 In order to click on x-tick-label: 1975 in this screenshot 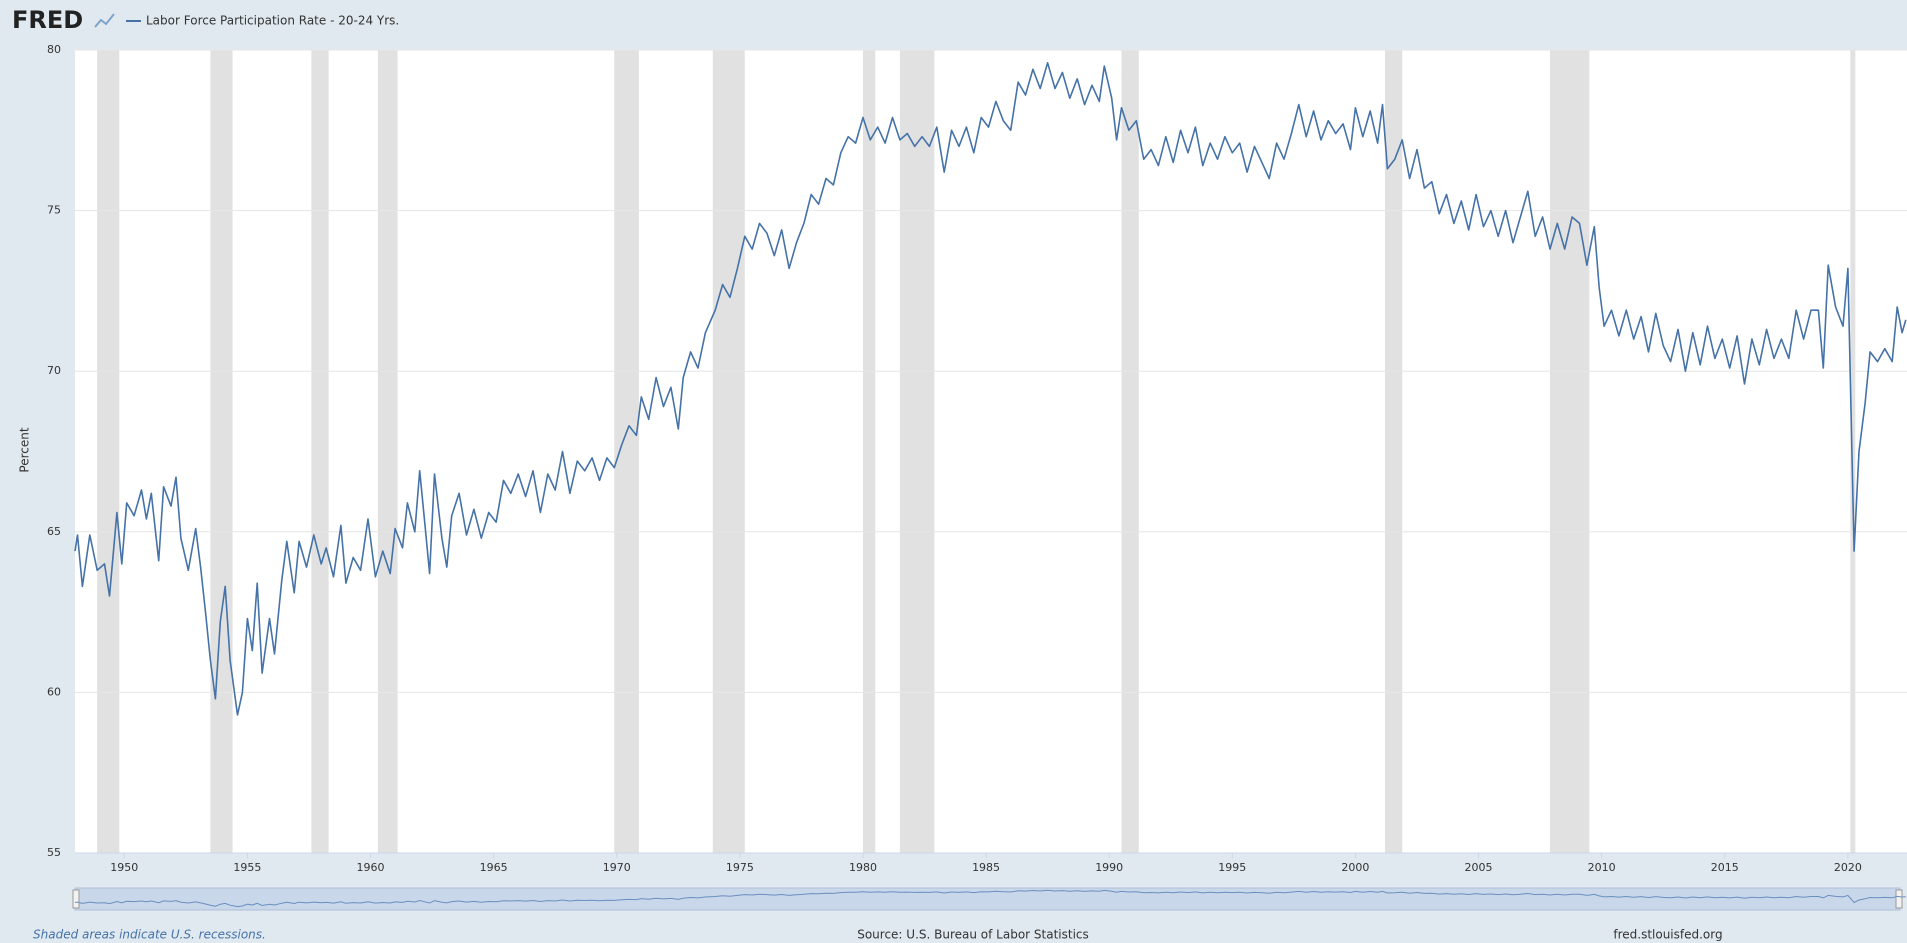, I will do `click(740, 867)`.